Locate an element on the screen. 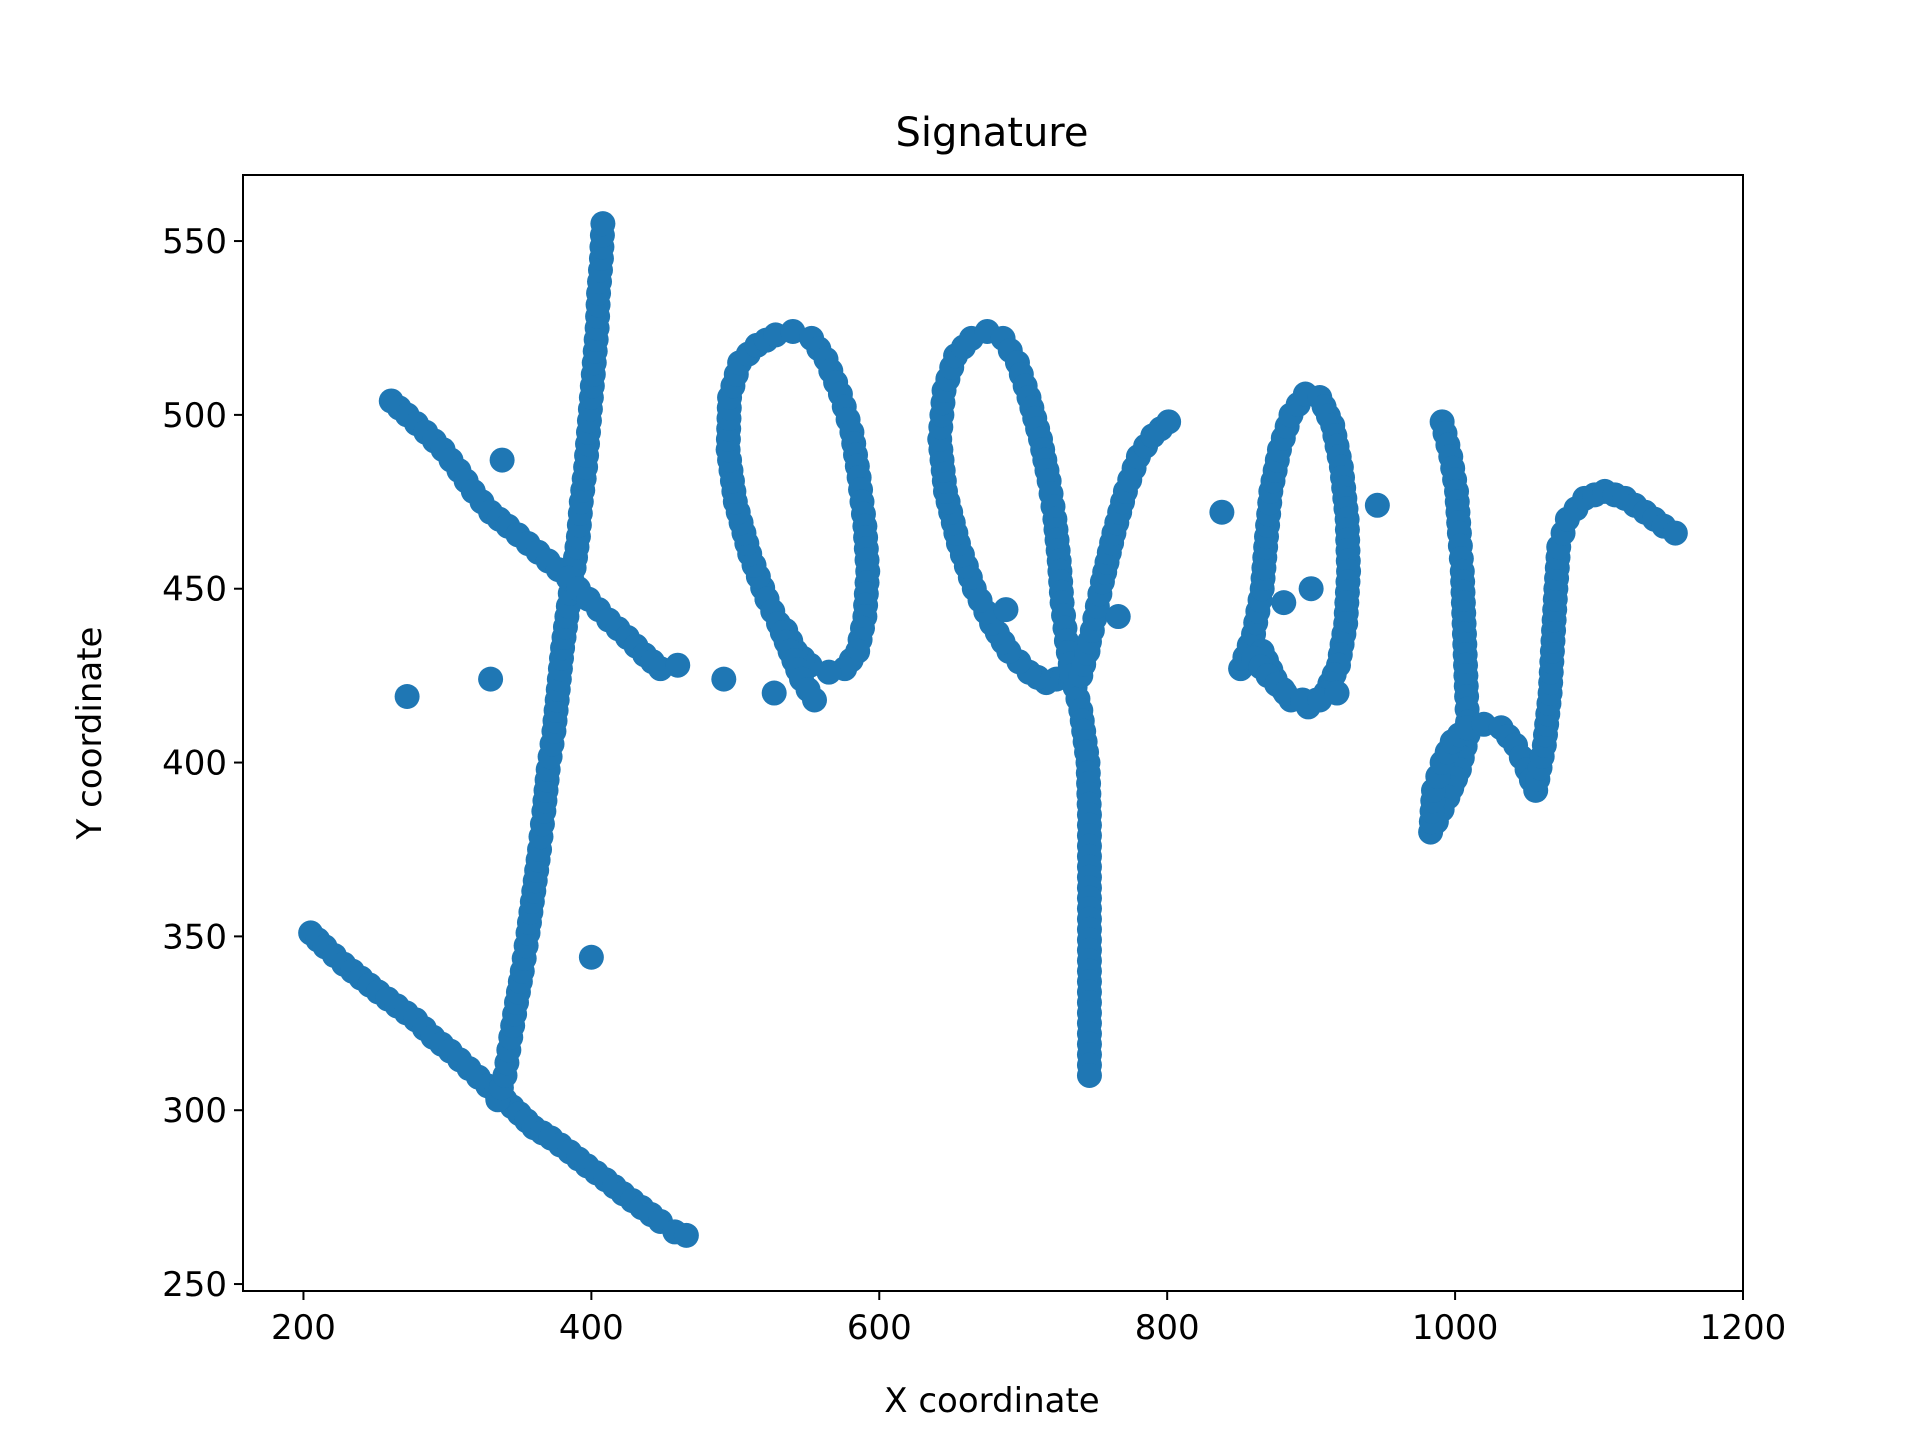  x-tick-label: 200 is located at coordinates (303, 1328).